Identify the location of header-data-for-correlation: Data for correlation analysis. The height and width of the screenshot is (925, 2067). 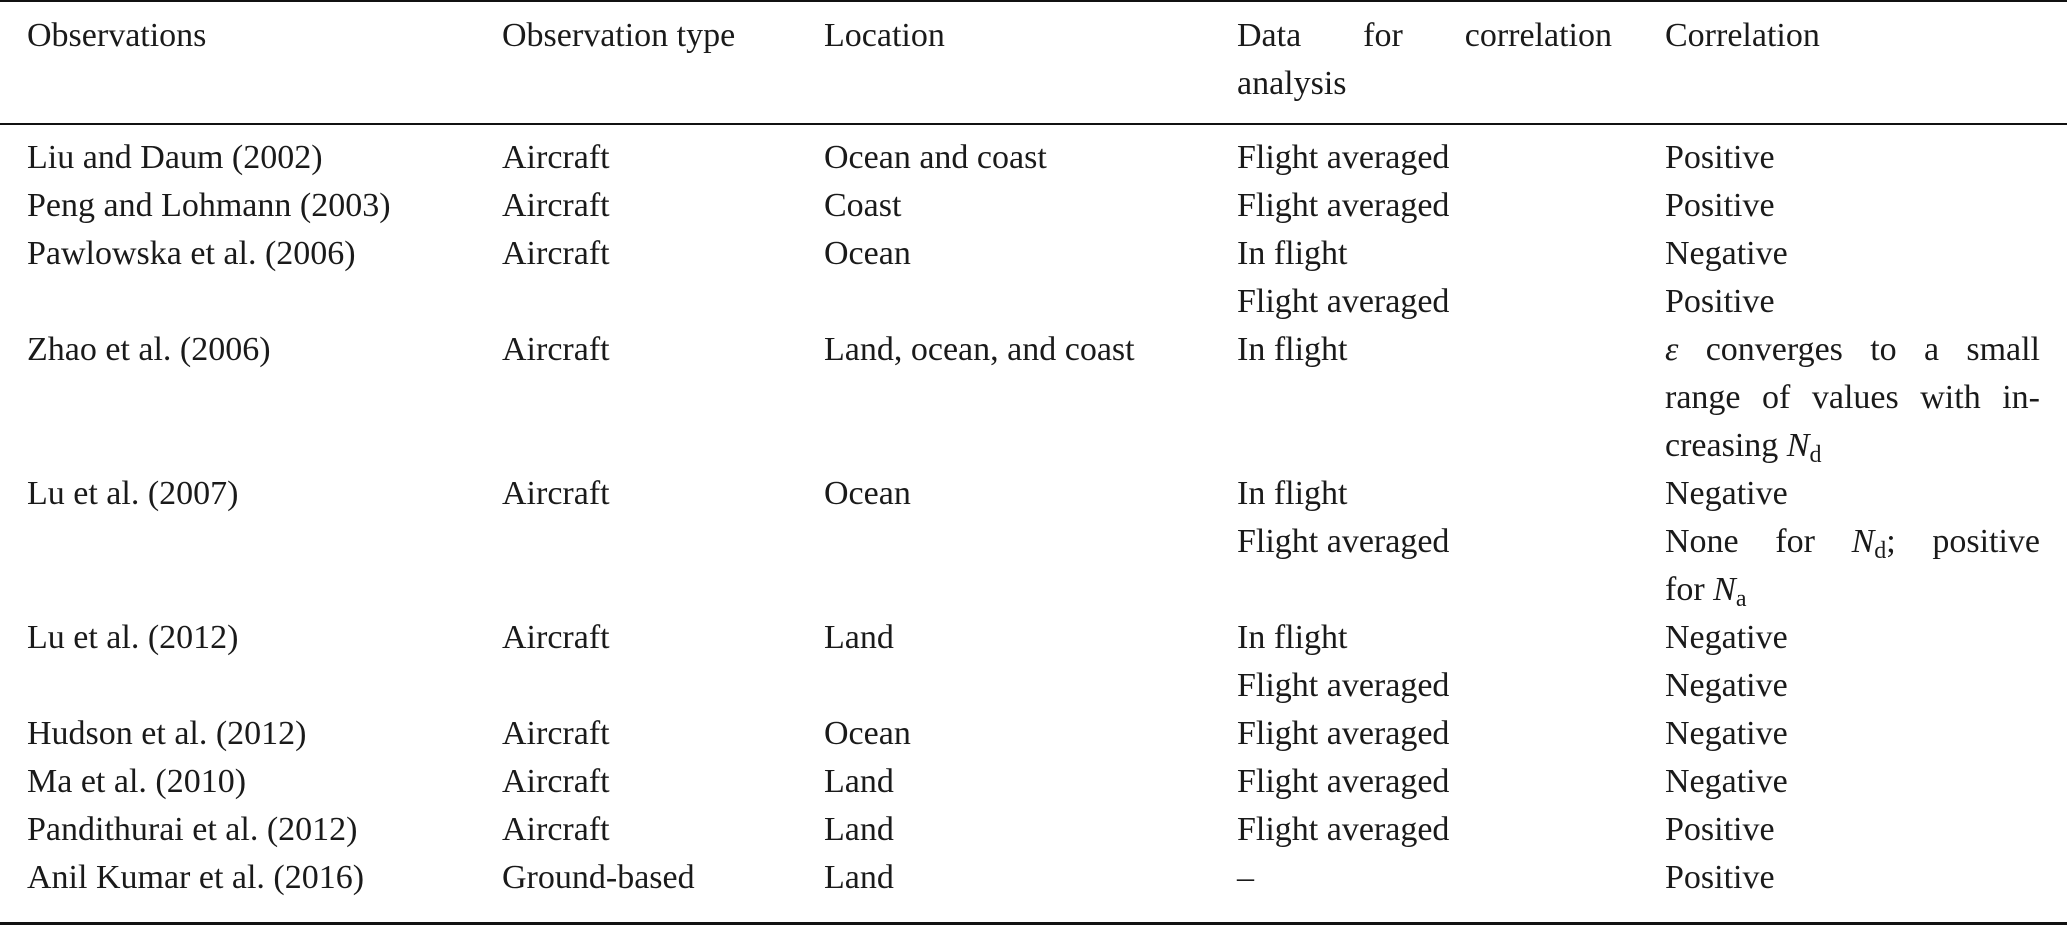
(1424, 60).